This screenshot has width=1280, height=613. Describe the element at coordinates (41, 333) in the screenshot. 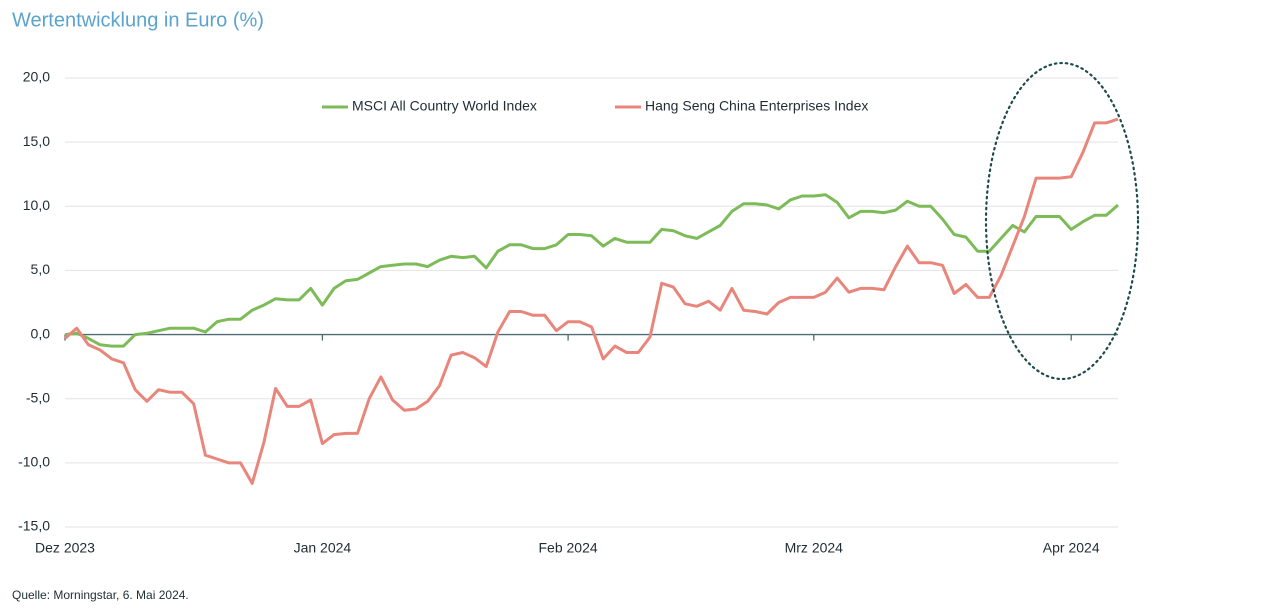

I see `y-tick-label: 0,0` at that location.